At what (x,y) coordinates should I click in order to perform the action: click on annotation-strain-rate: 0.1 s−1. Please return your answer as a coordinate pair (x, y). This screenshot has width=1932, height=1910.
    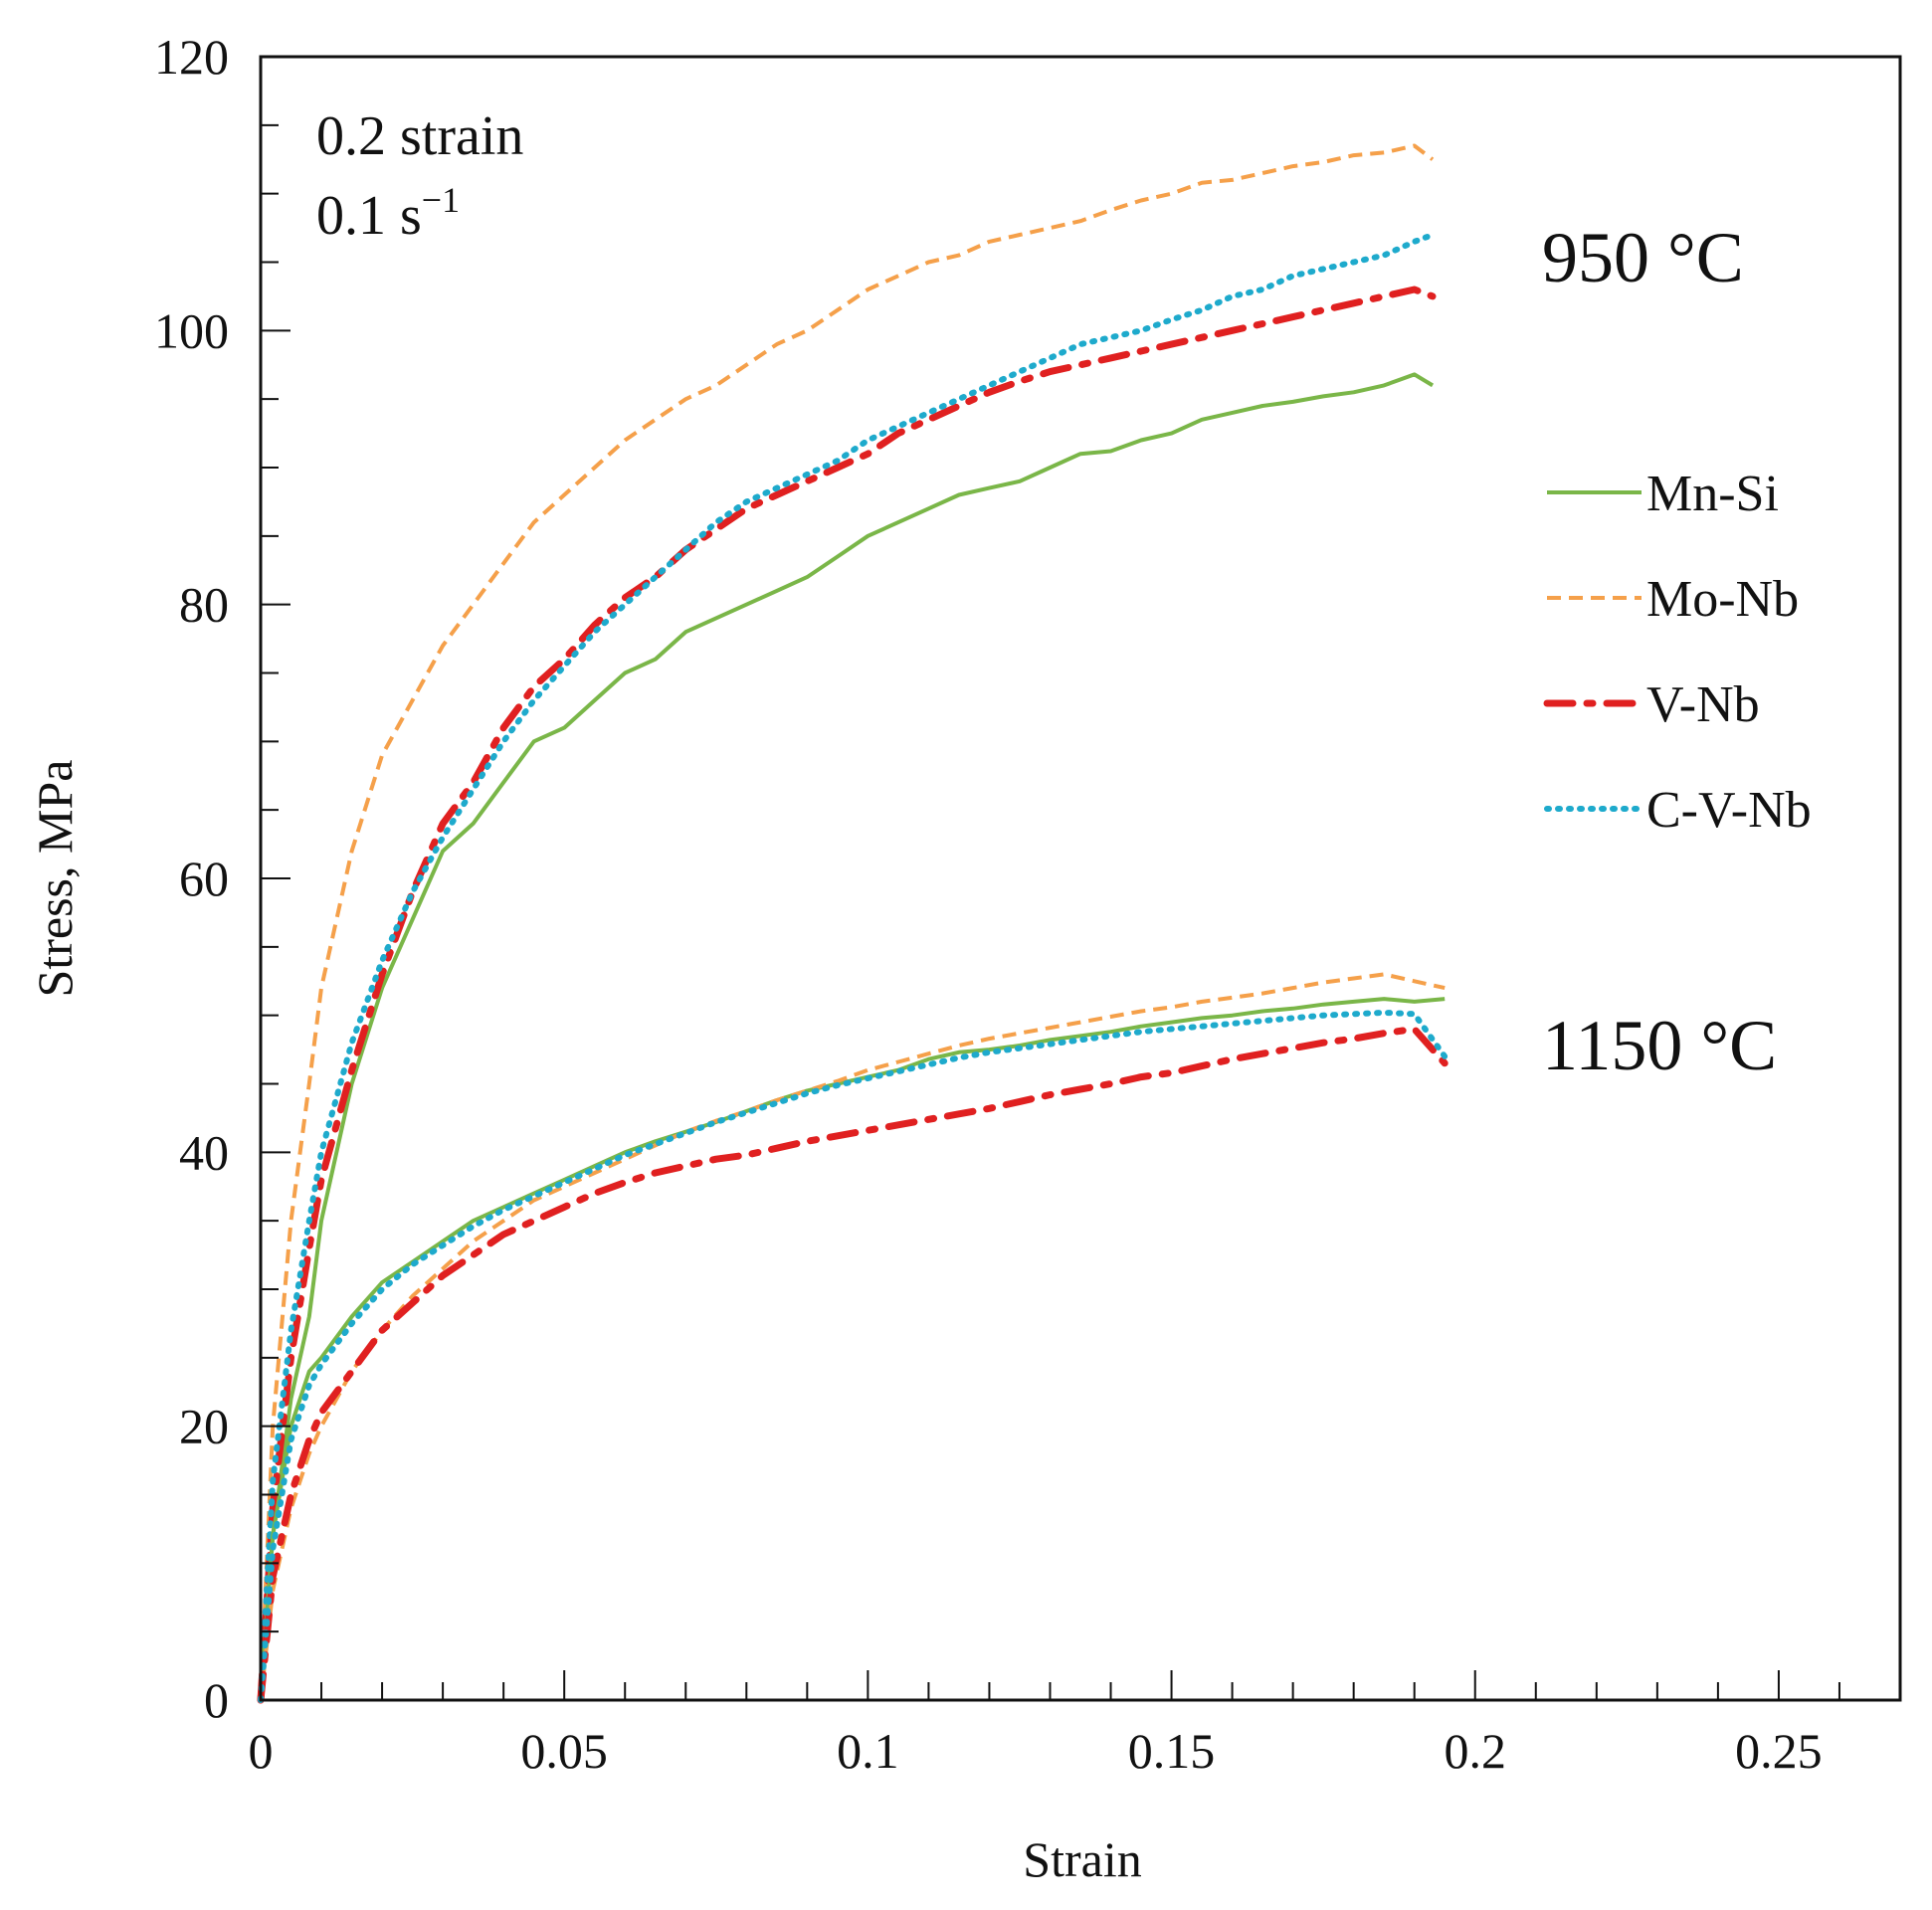
    Looking at the image, I should click on (388, 213).